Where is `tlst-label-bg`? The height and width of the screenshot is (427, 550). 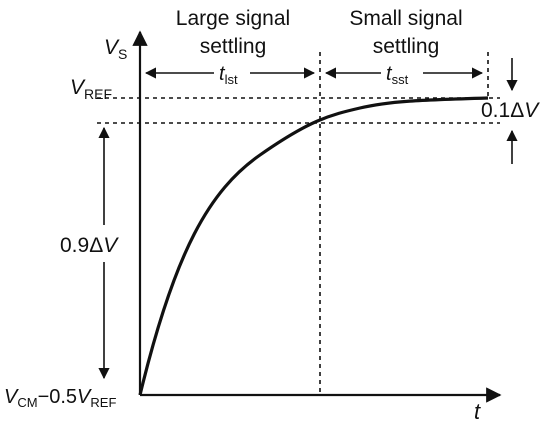 tlst-label-bg is located at coordinates (232, 74).